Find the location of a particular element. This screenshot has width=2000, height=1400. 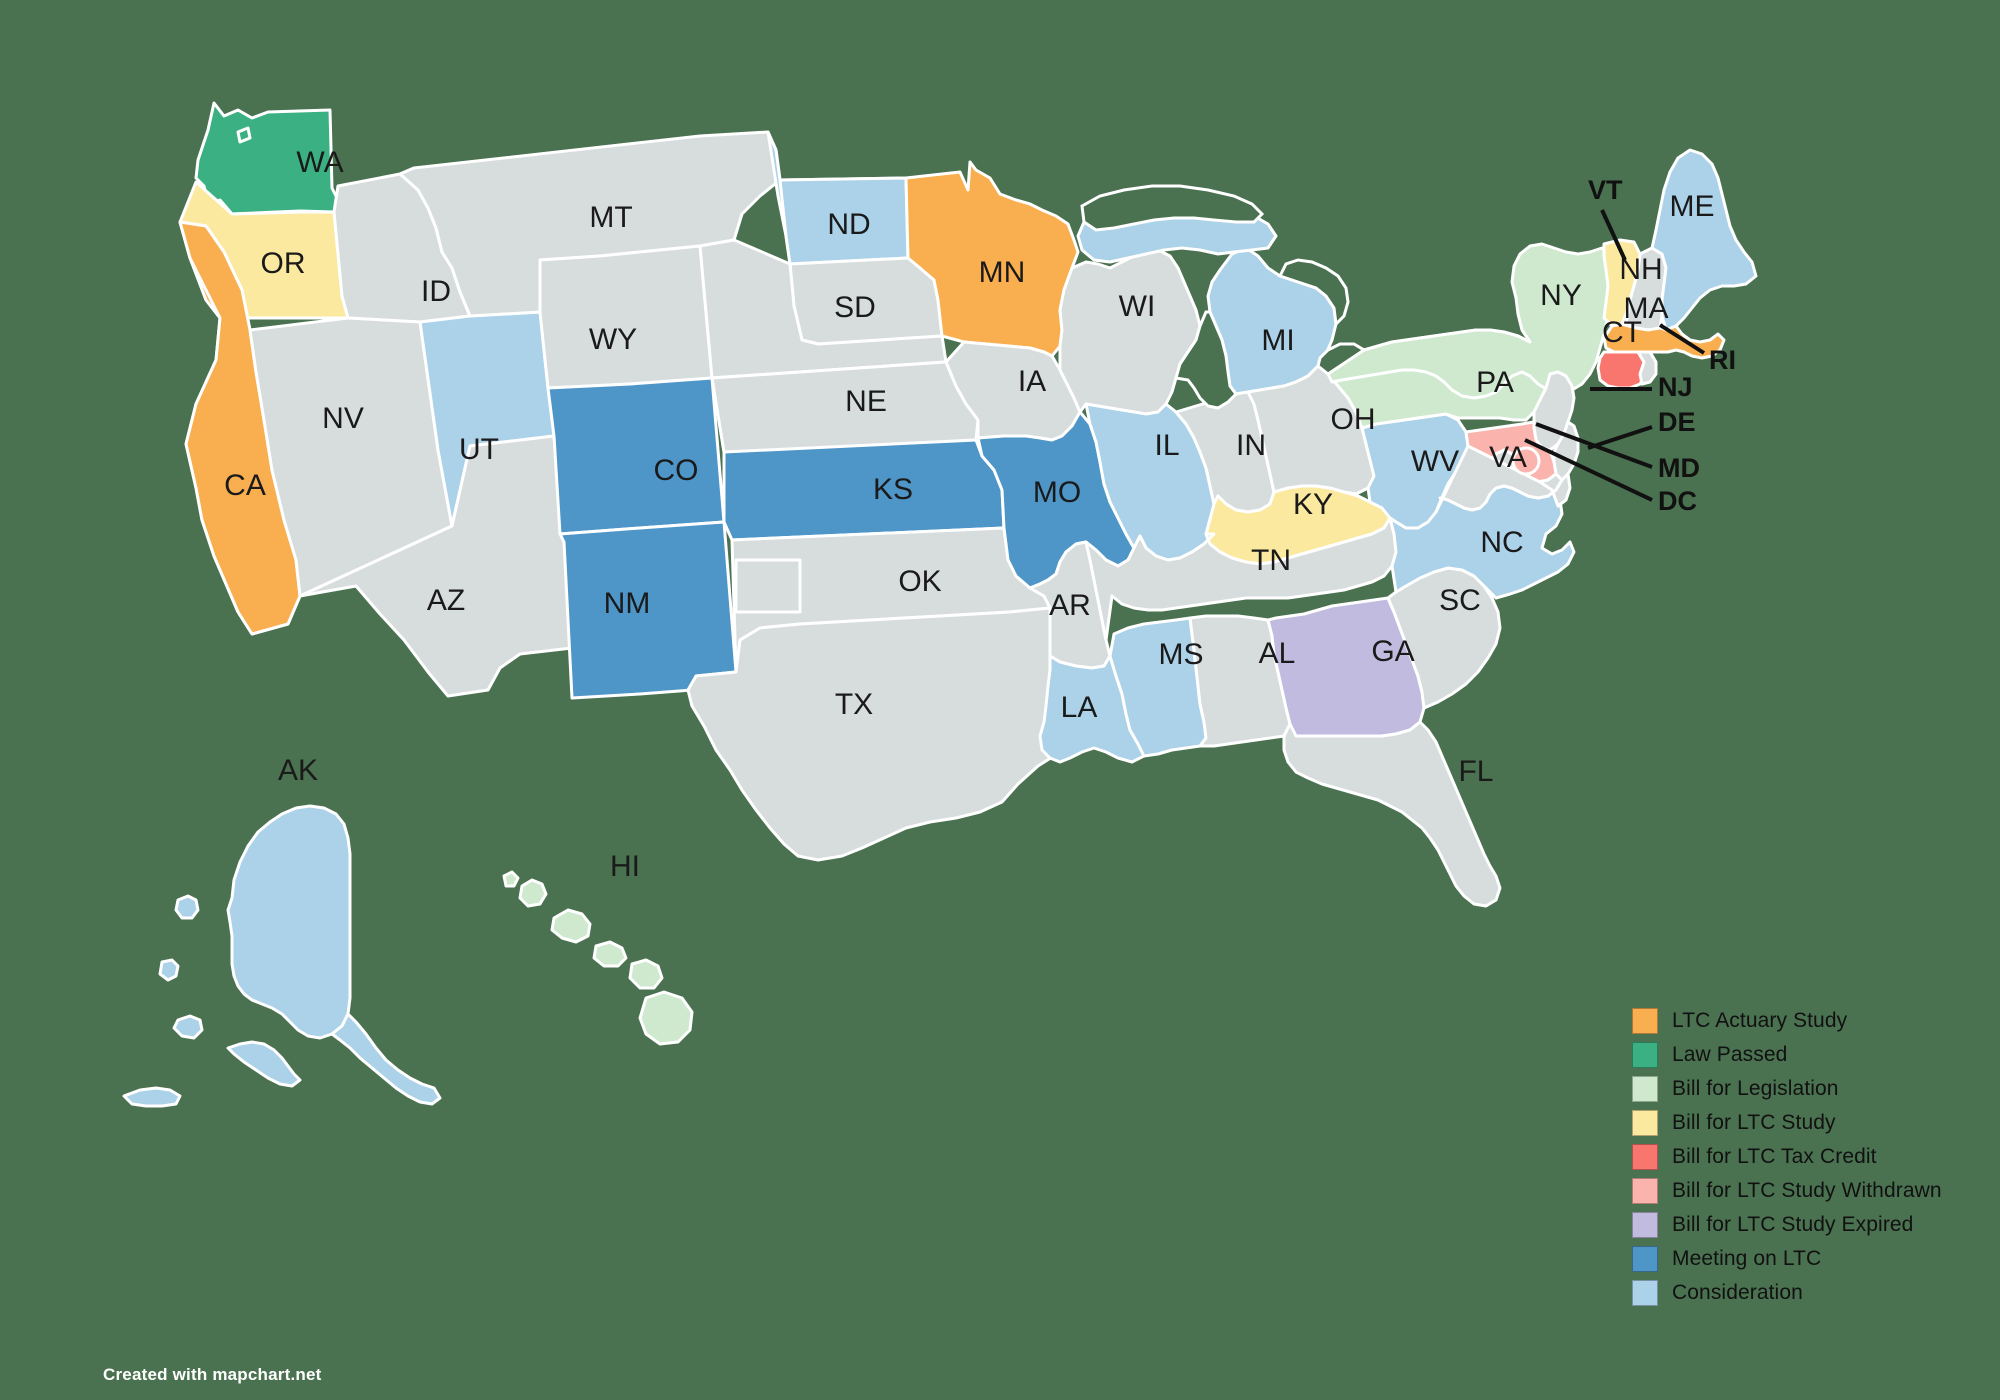

state-label-WA: WA is located at coordinates (319, 162).